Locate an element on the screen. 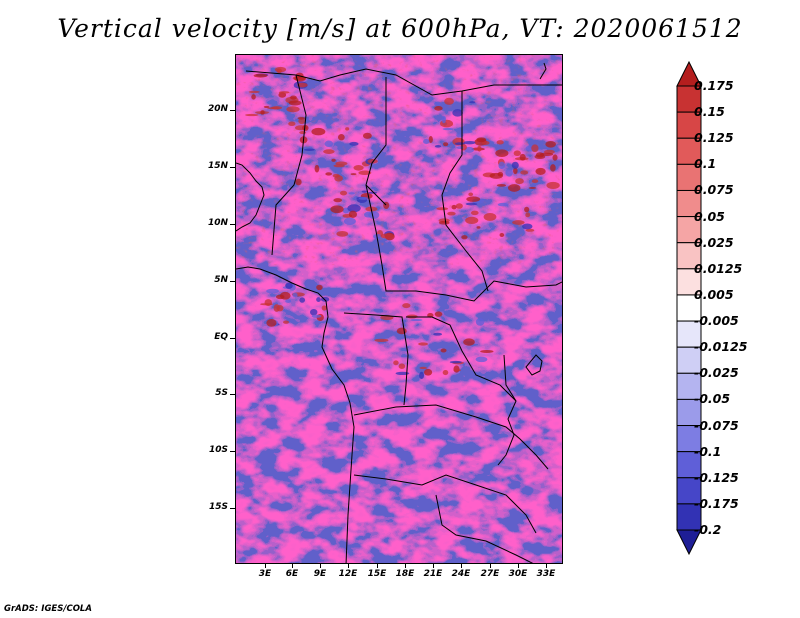  latitude-tick-label: 20N is located at coordinates (217, 109).